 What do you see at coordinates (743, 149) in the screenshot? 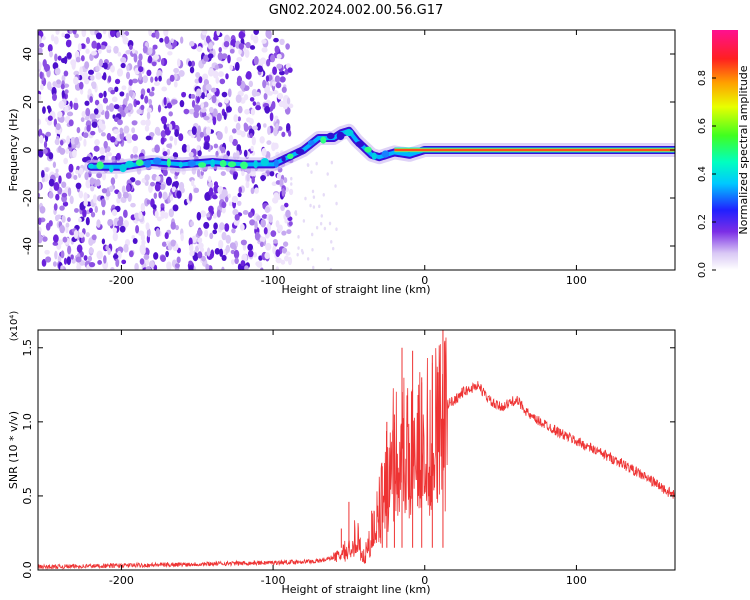
I see `colorbar-label: Normalized spectral amplitude` at bounding box center [743, 149].